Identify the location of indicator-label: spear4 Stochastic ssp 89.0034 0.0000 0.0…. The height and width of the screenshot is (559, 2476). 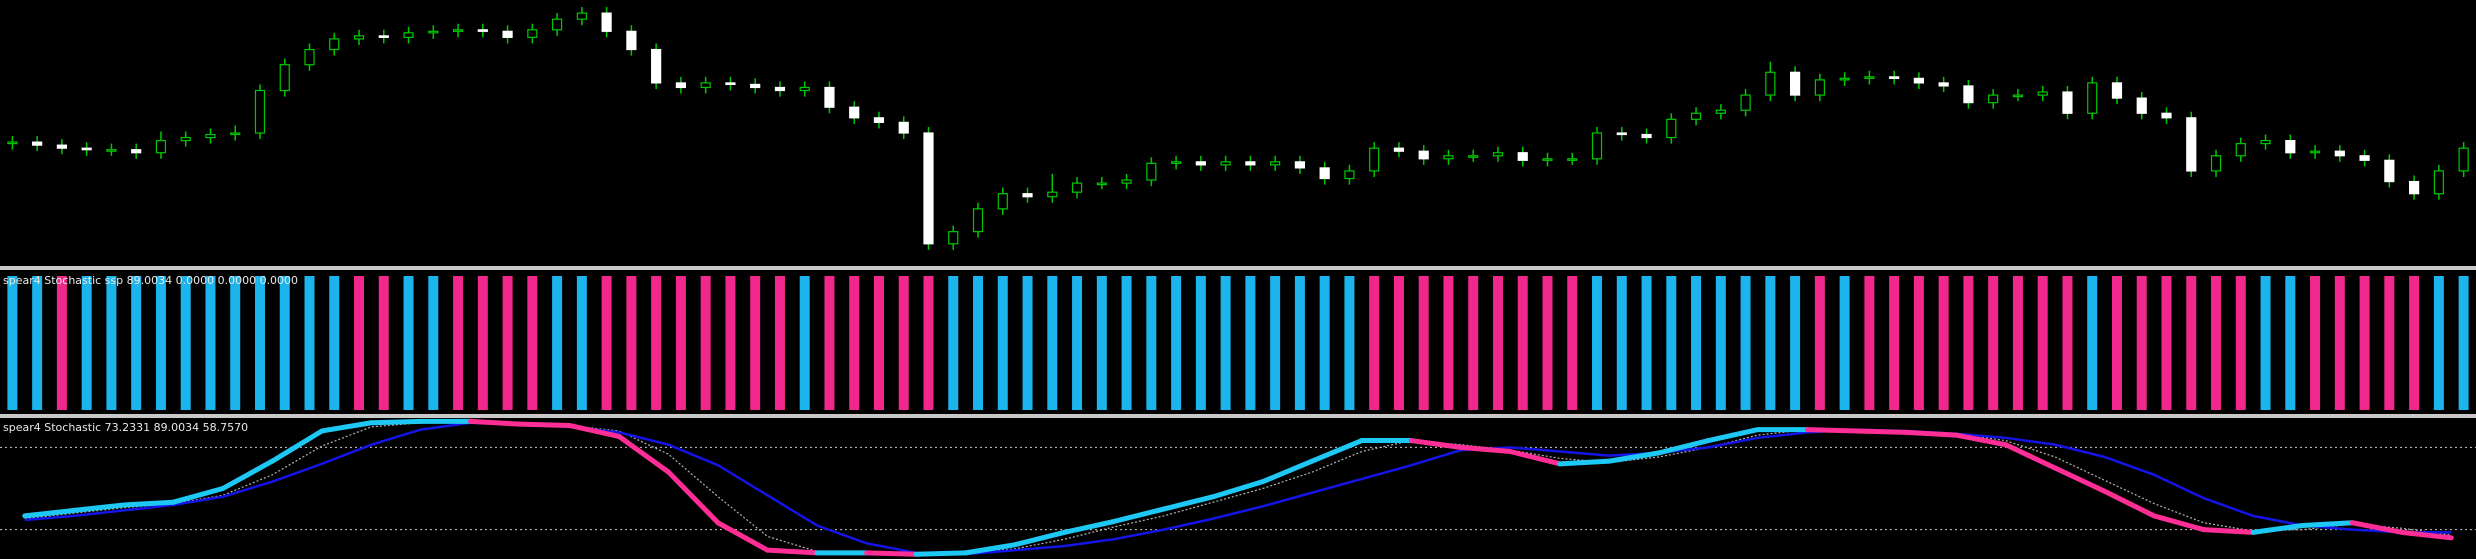
(150, 280).